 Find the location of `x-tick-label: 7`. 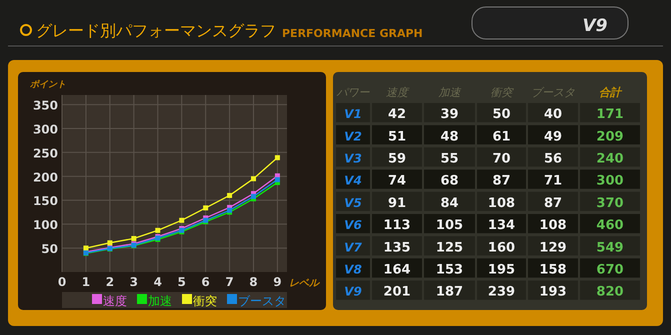

x-tick-label: 7 is located at coordinates (229, 282).